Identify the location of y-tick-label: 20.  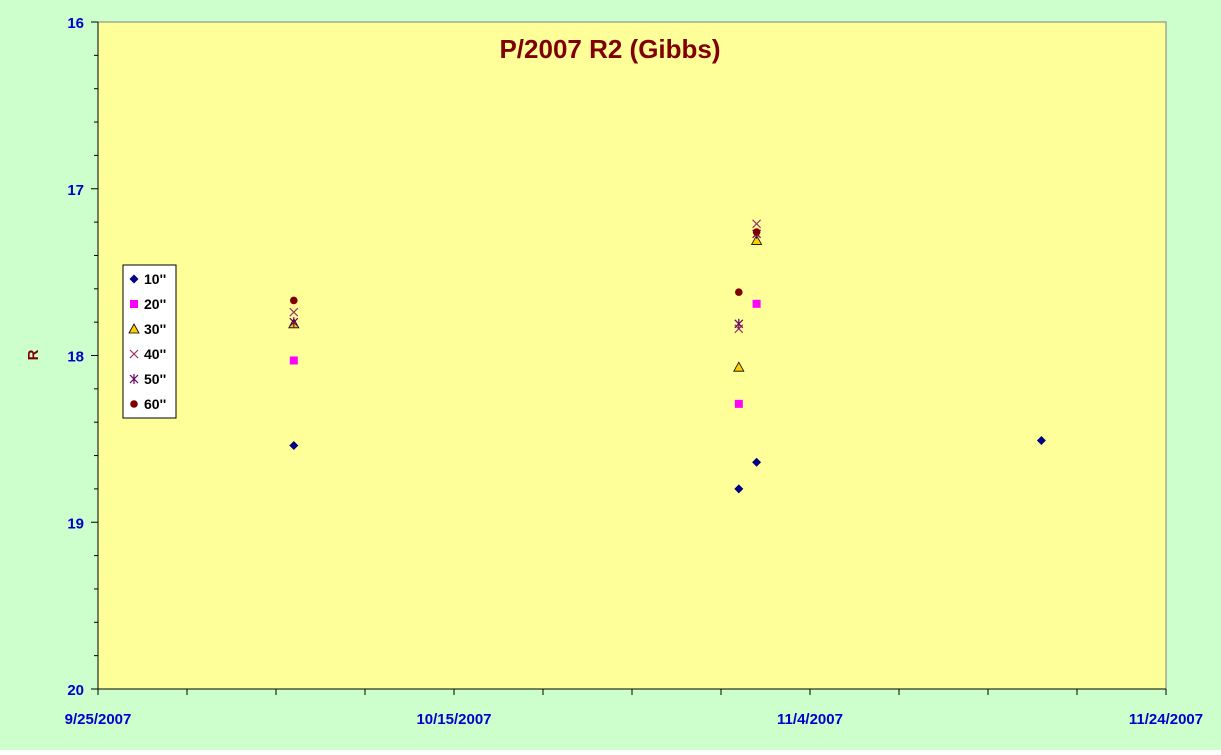
(75, 690).